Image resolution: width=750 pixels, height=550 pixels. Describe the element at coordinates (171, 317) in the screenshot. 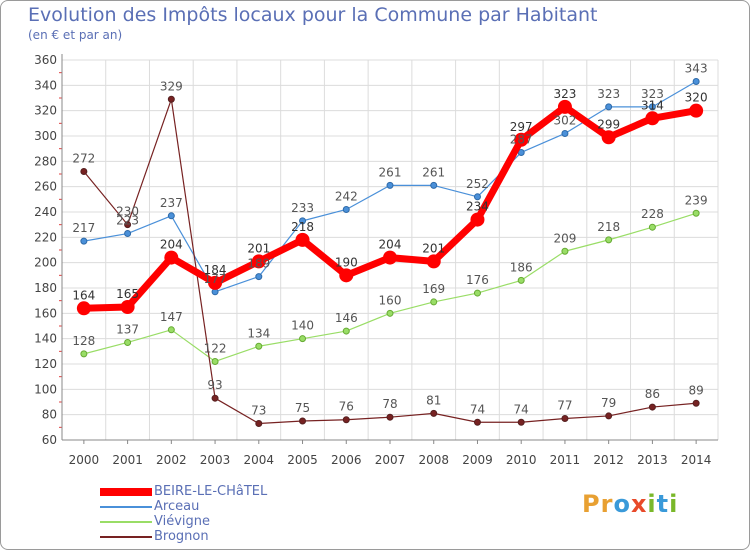

I see `data-label-vi-vigne: 147` at that location.